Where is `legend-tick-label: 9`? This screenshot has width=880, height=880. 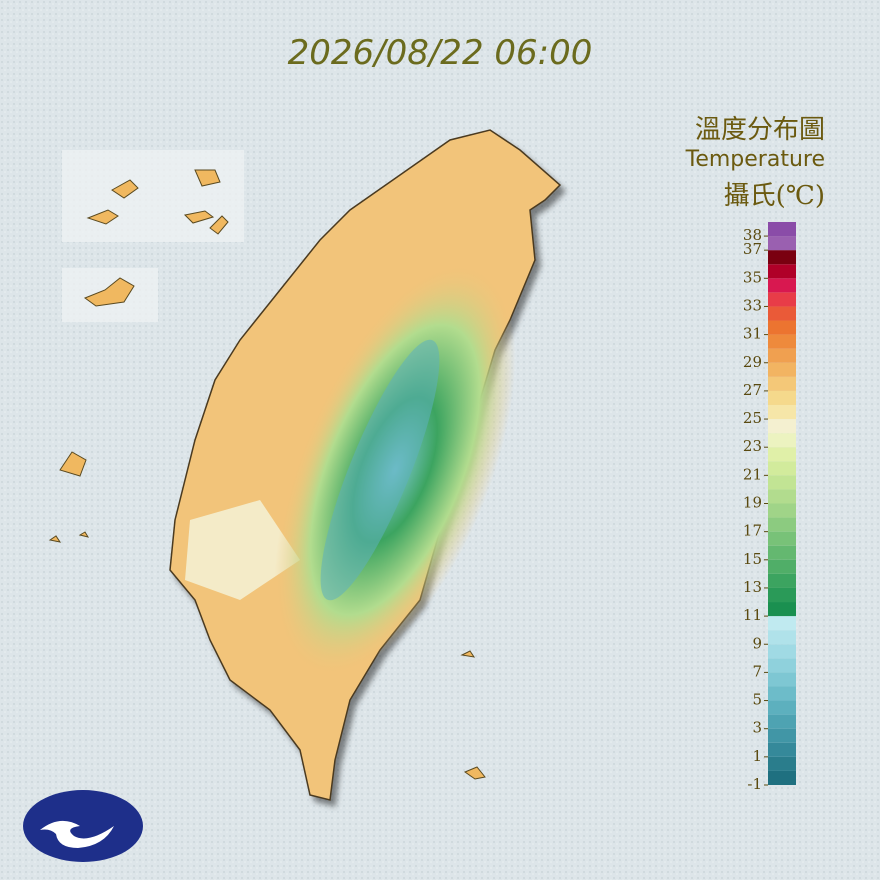
legend-tick-label: 9 is located at coordinates (757, 643).